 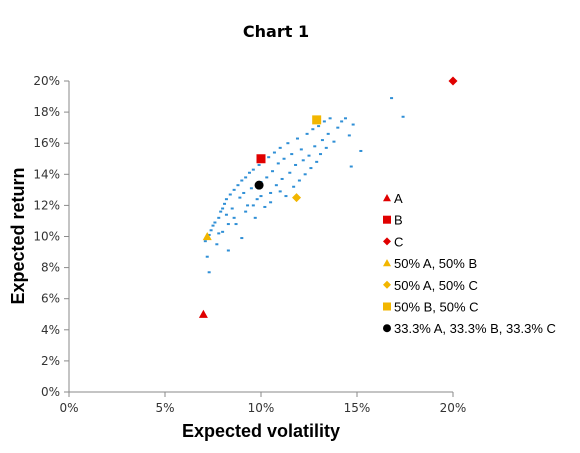 I want to click on y-tick-label: 12%, so click(x=46, y=205).